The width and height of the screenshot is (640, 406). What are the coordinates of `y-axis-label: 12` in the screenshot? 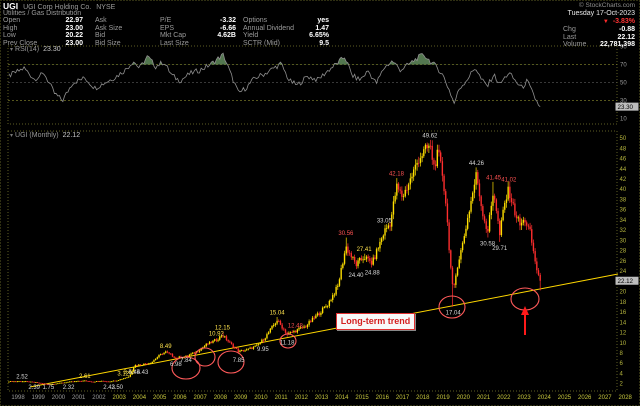 It's located at (623, 334).